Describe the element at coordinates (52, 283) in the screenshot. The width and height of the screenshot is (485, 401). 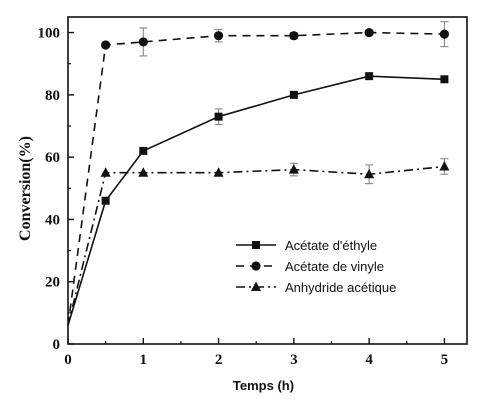
I see `y-tick-label: 20` at that location.